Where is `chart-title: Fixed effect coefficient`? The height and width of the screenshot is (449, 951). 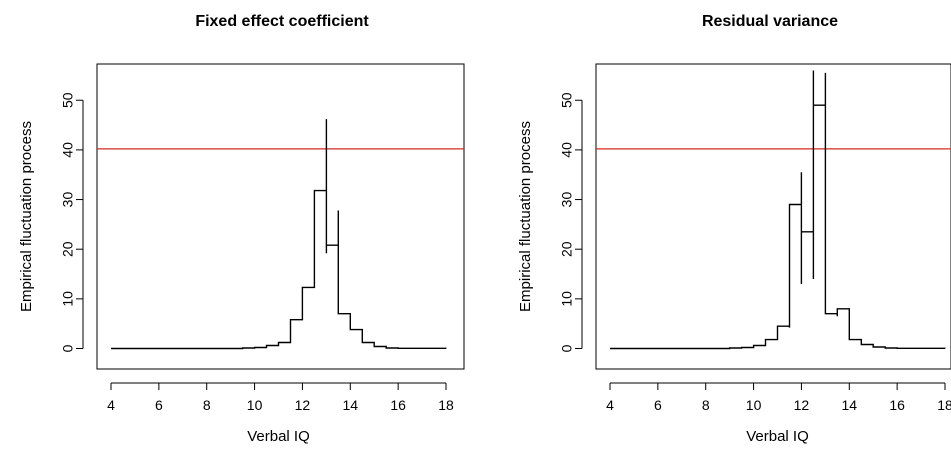 chart-title: Fixed effect coefficient is located at coordinates (282, 21).